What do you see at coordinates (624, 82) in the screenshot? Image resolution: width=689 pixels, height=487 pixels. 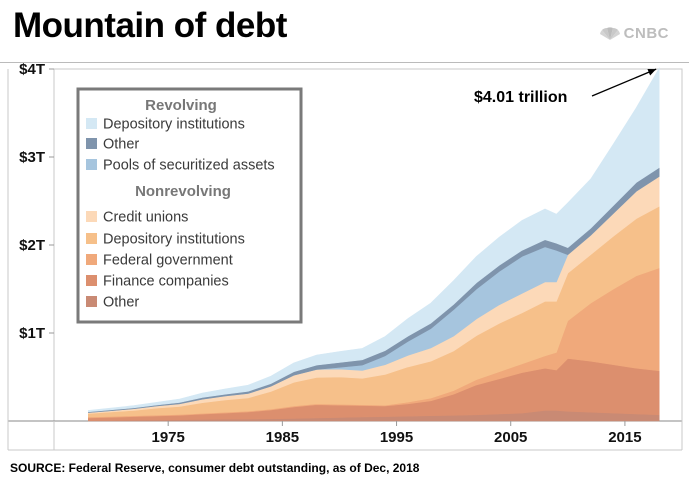 I see `annotation-arrow` at bounding box center [624, 82].